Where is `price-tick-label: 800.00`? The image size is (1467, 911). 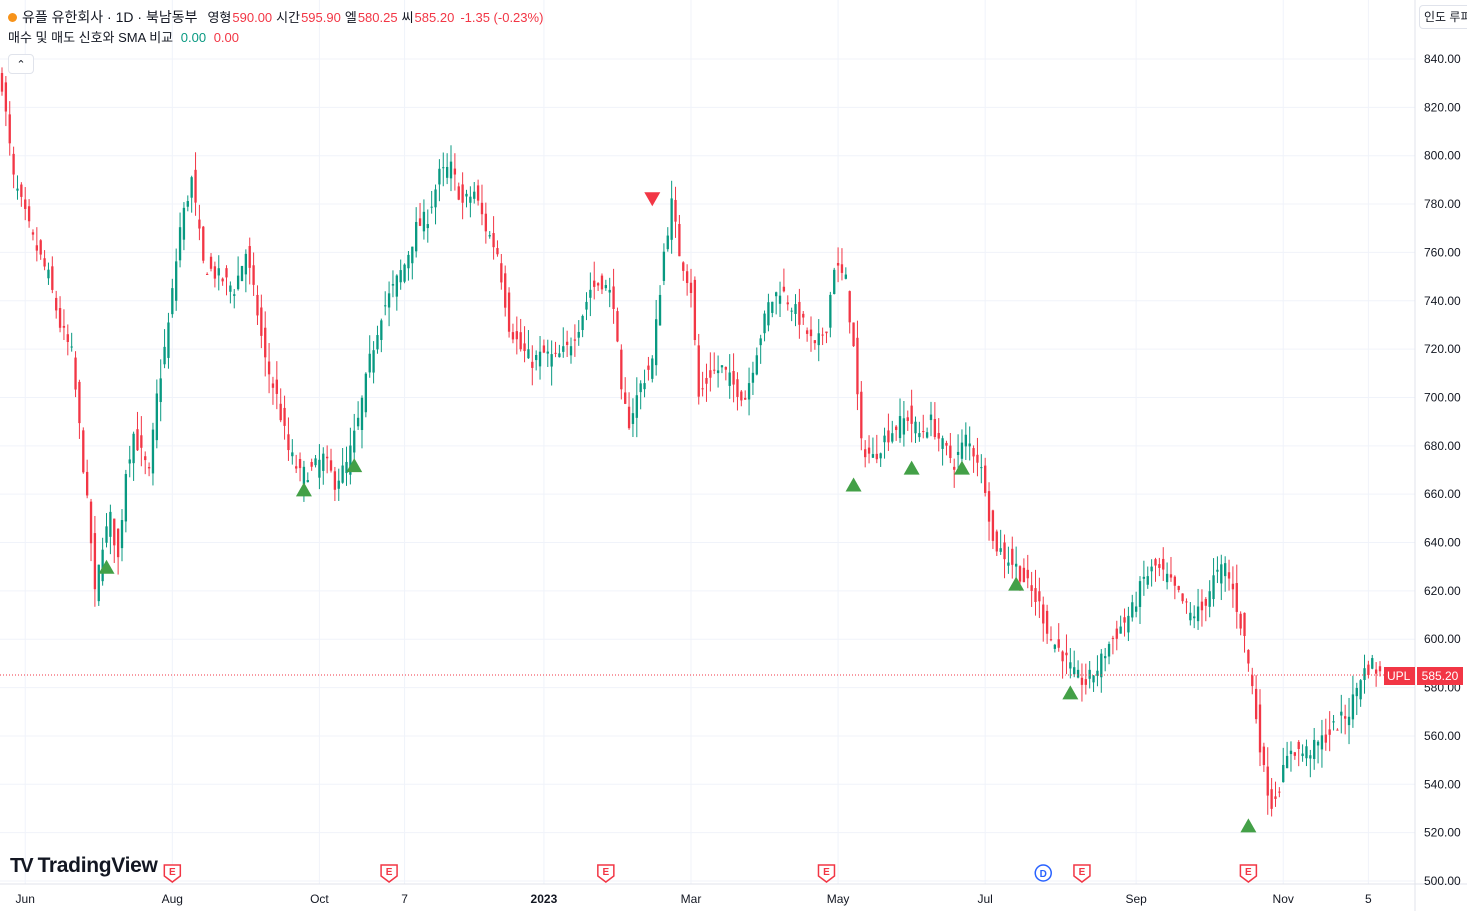
price-tick-label: 800.00 is located at coordinates (1442, 156).